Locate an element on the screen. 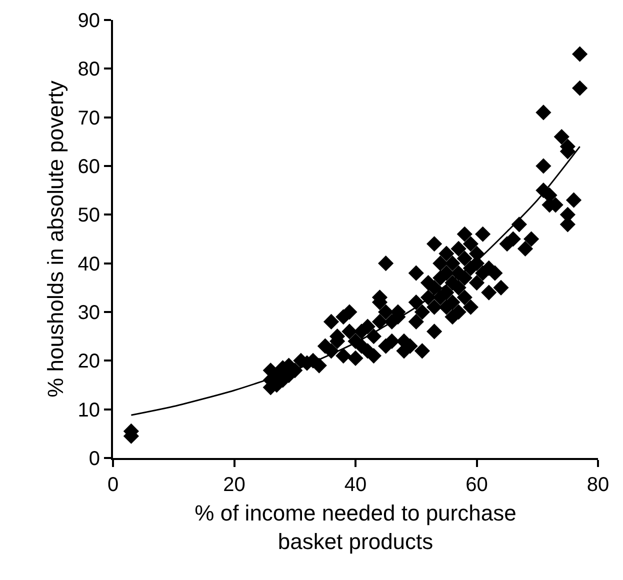 The image size is (623, 580). y-tick-label: 70 is located at coordinates (89, 118).